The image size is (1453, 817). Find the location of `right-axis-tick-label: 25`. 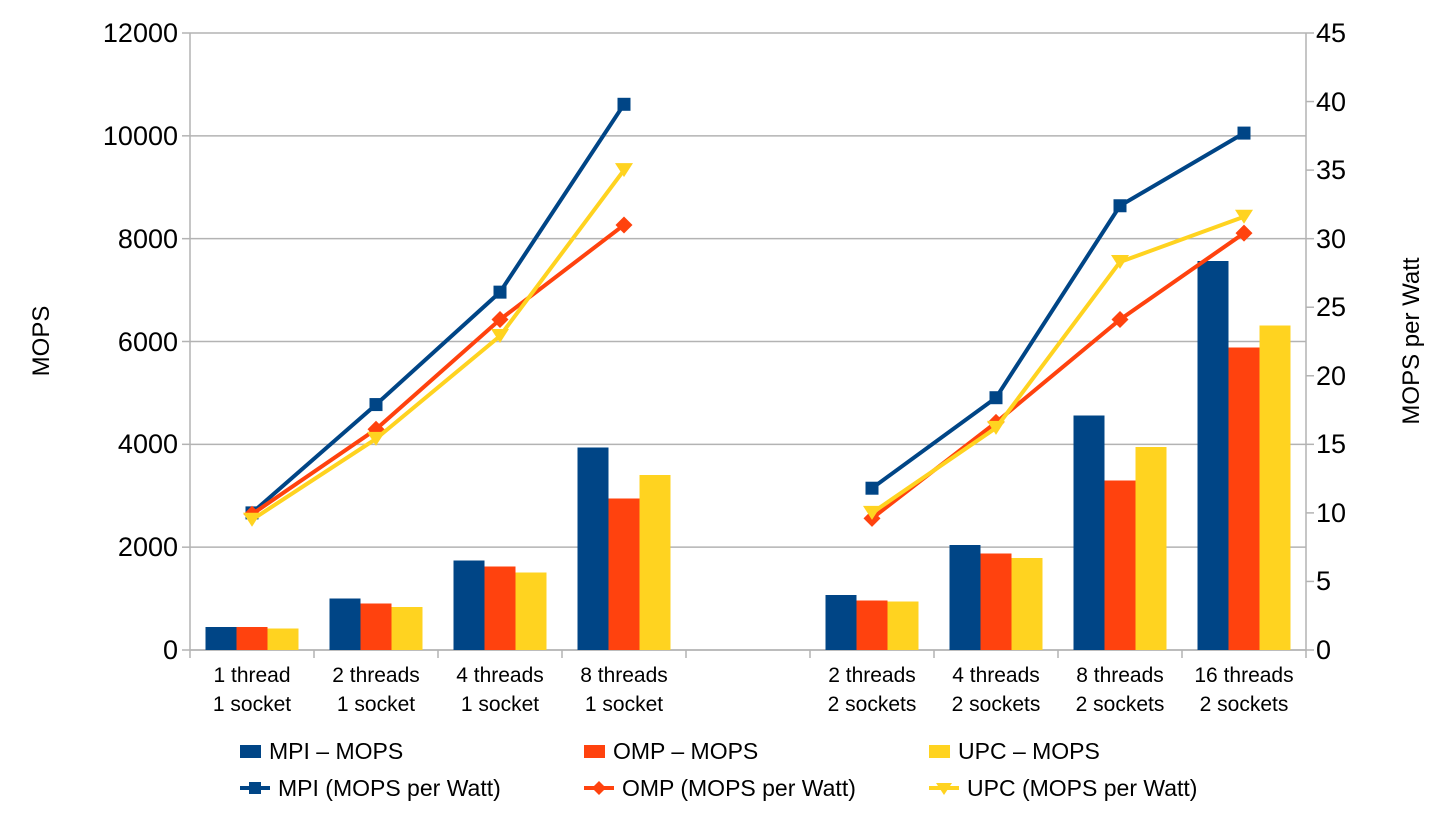

right-axis-tick-label: 25 is located at coordinates (1331, 307).